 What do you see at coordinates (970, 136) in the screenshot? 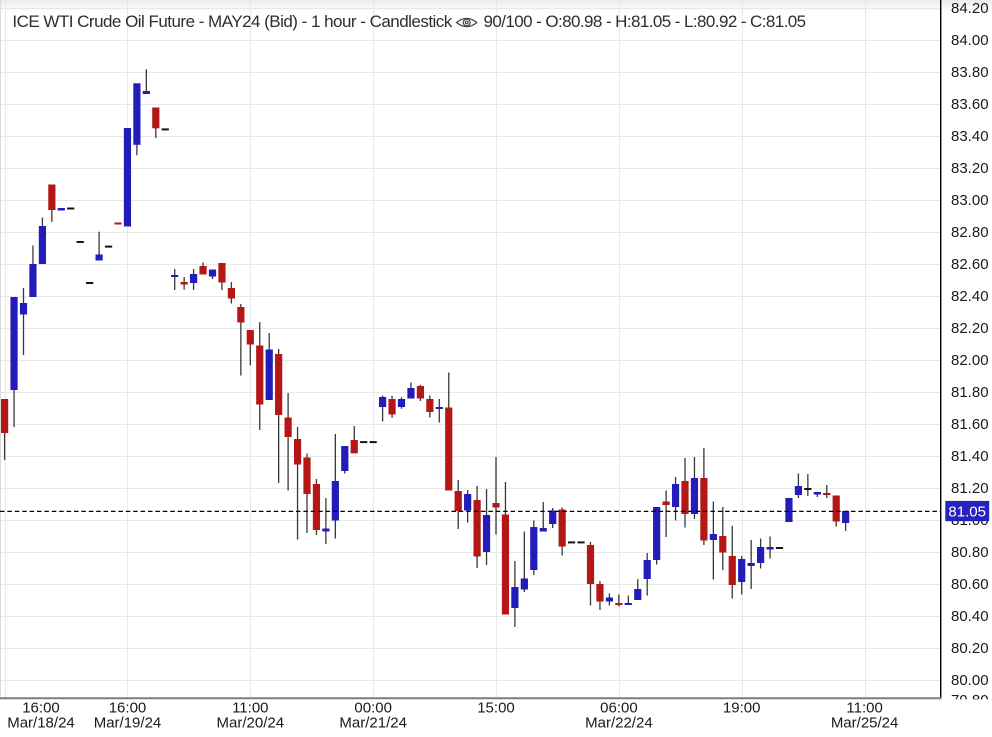
I see `svg-text: 83.40` at bounding box center [970, 136].